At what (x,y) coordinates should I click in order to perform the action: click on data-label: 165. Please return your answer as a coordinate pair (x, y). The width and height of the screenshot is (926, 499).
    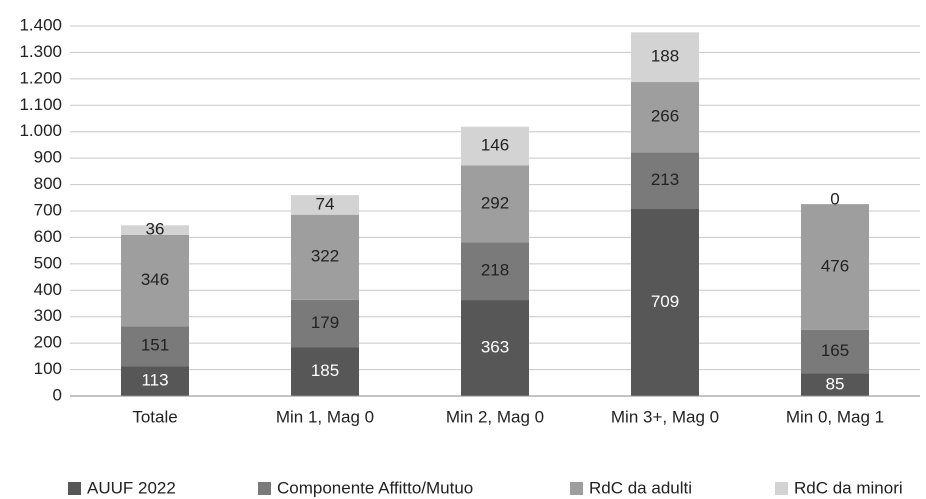
    Looking at the image, I should click on (835, 350).